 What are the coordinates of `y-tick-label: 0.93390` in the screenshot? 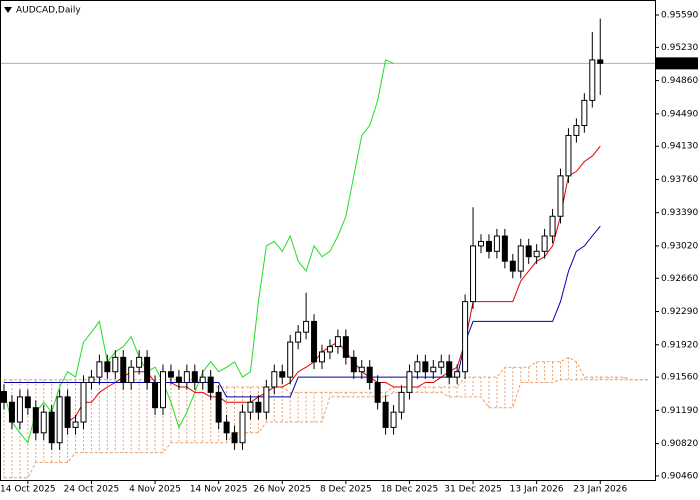 It's located at (679, 213).